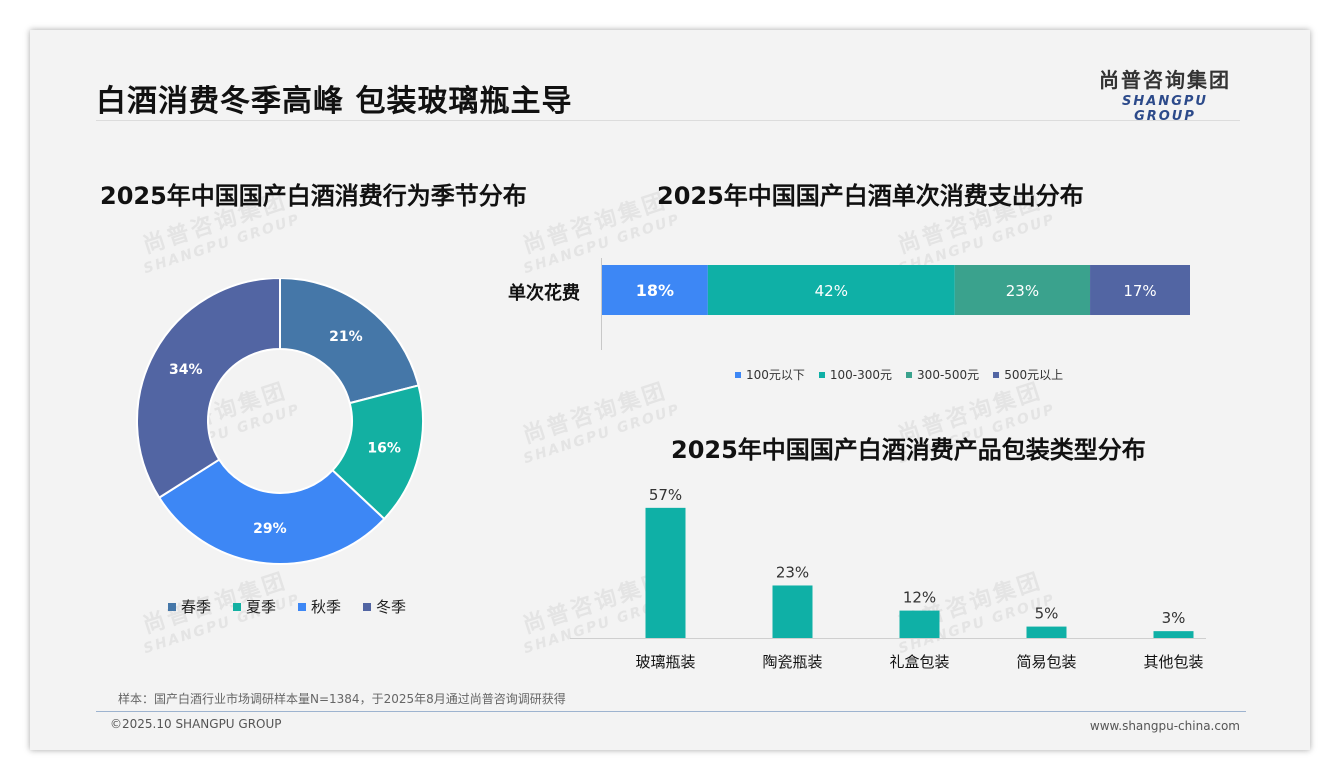 The width and height of the screenshot is (1340, 780). I want to click on package-data-label: 23%, so click(792, 572).